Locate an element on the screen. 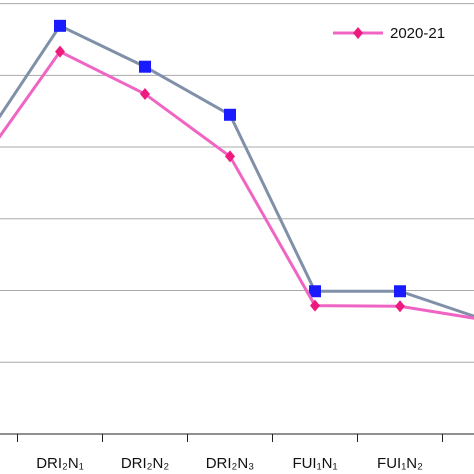  x-tick-label: FUI₁N₂ is located at coordinates (400, 463).